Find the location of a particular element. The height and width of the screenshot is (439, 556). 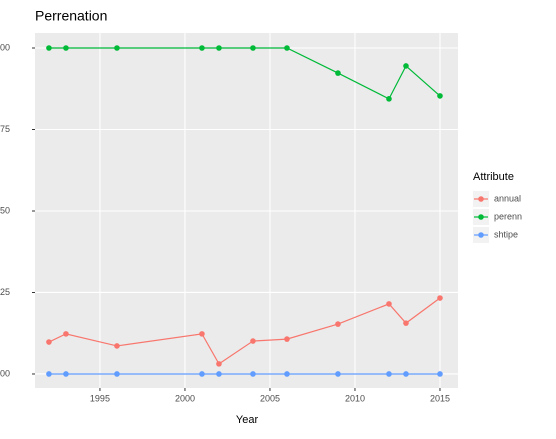

x-tick-label: 2000 is located at coordinates (185, 398).